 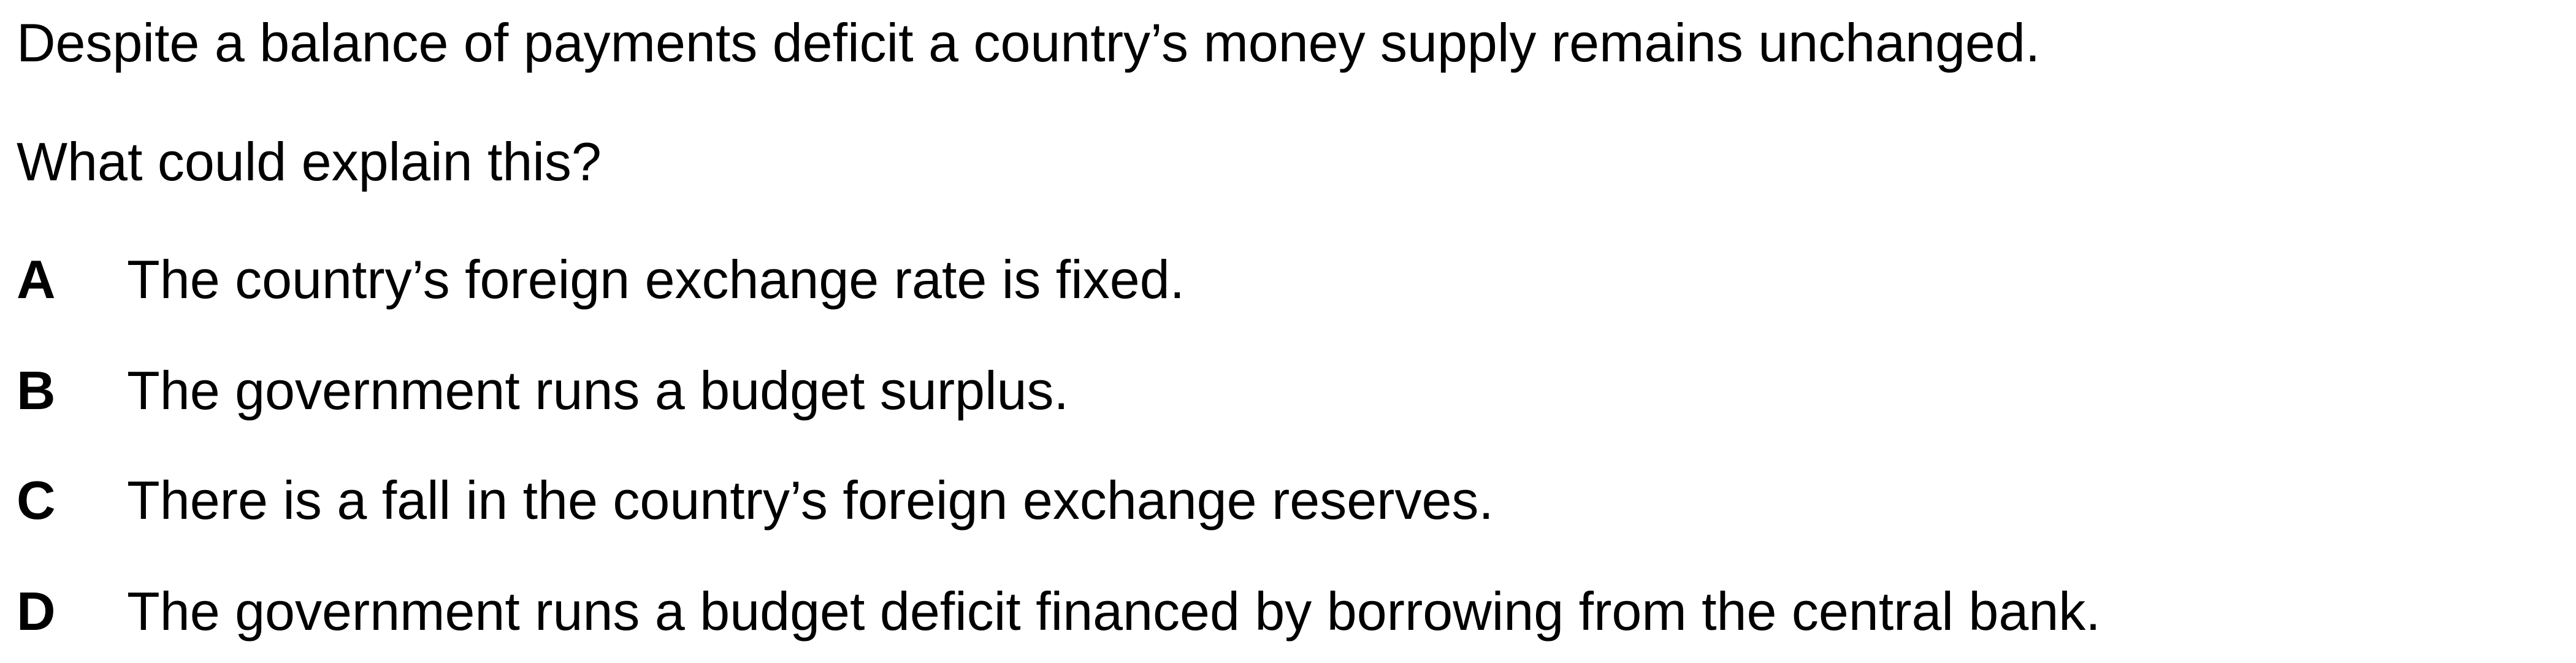 I want to click on option-letter: B, so click(x=36, y=390).